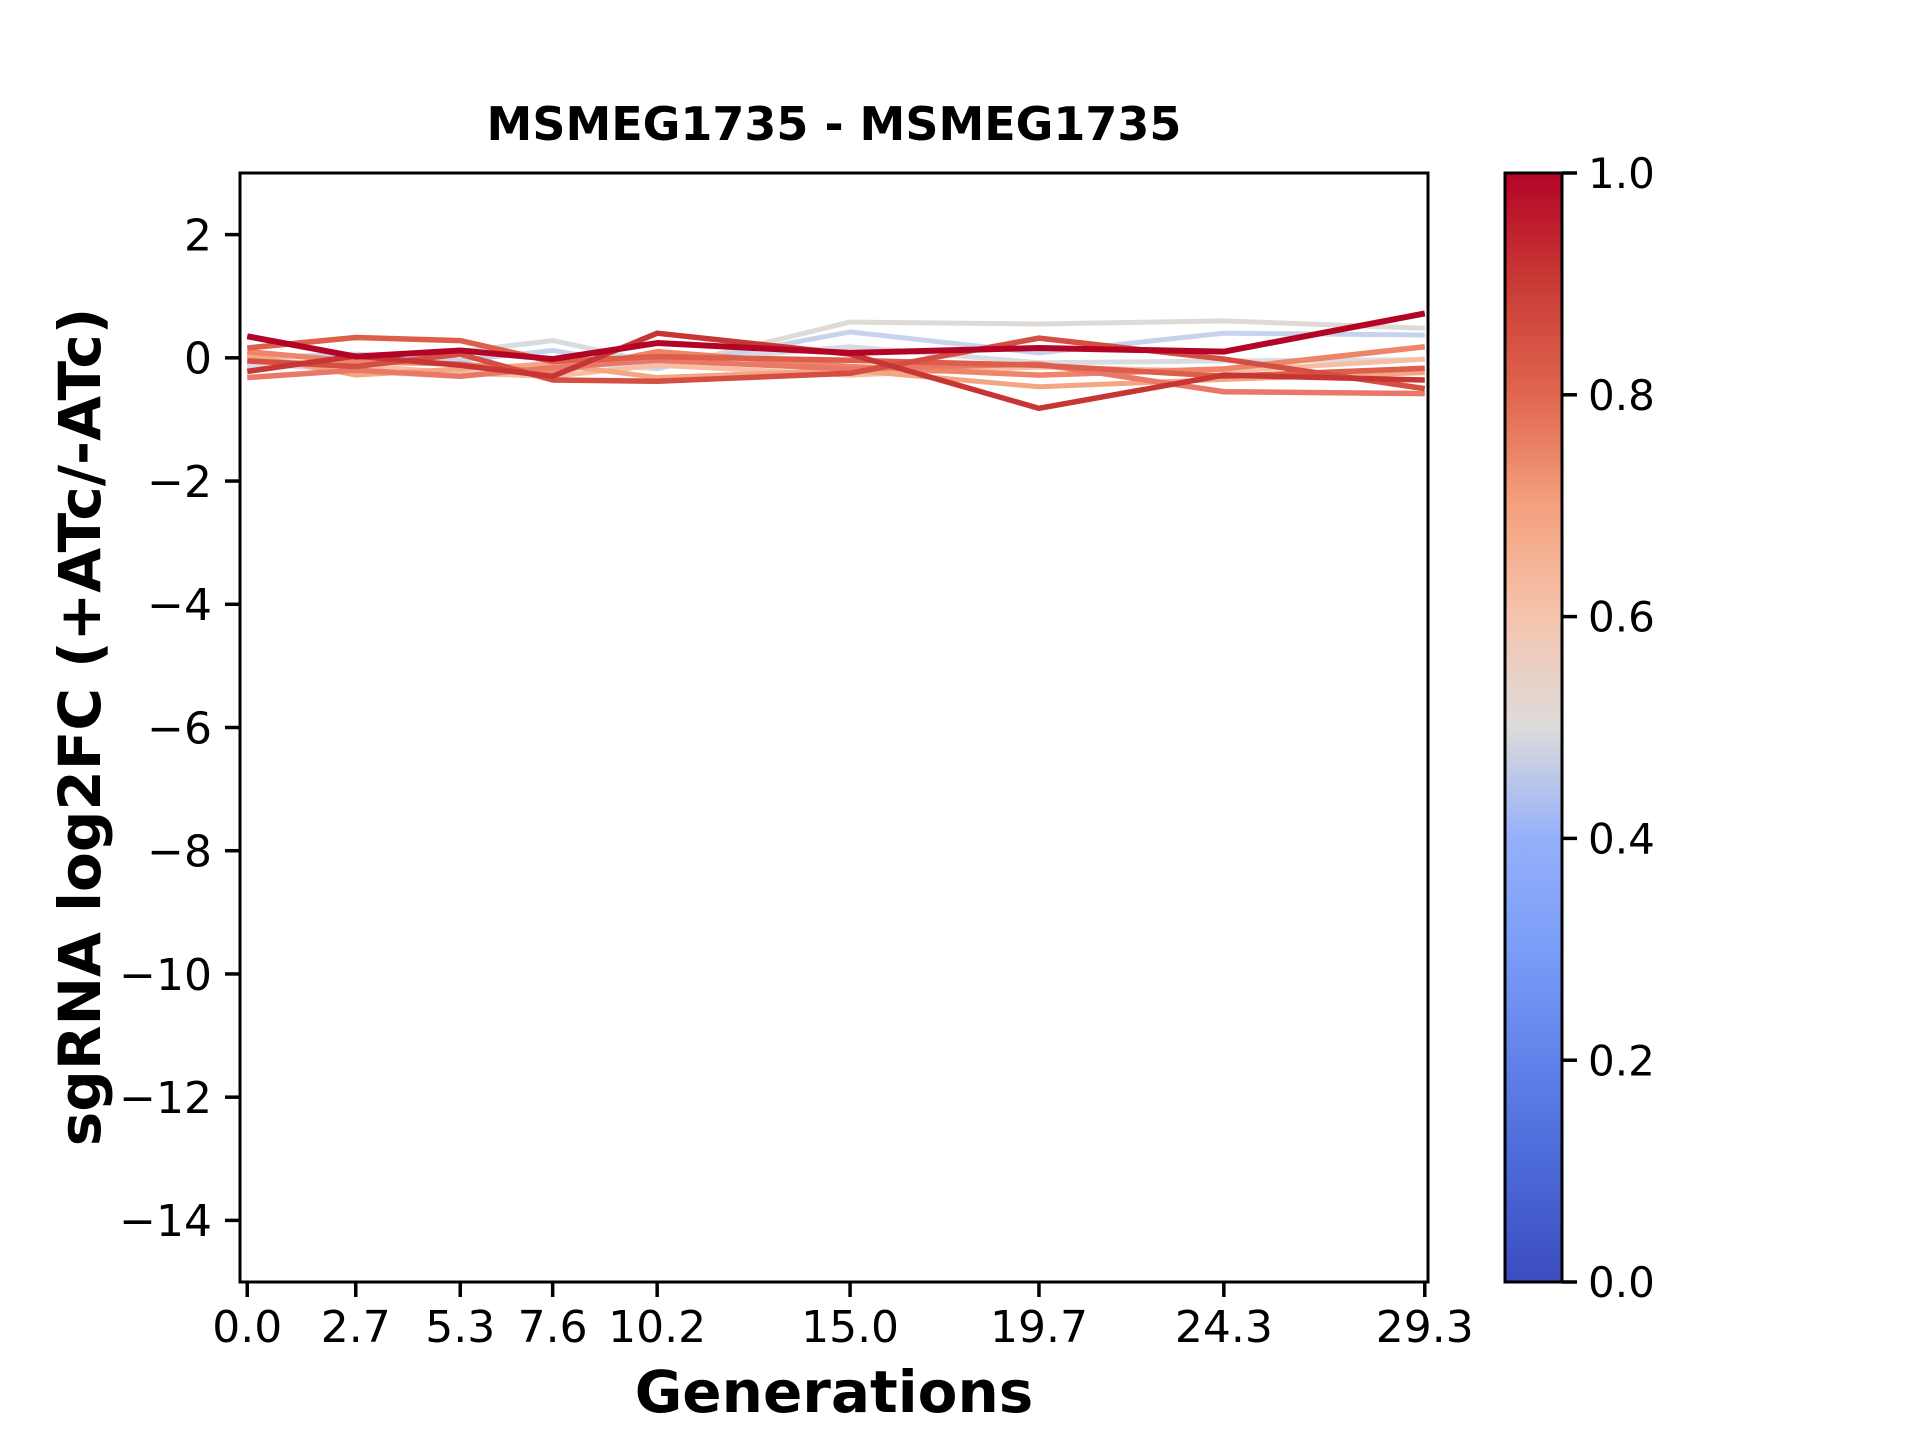 The image size is (1920, 1440). Describe the element at coordinates (247, 1327) in the screenshot. I see `x-tick-label: 0.0` at that location.